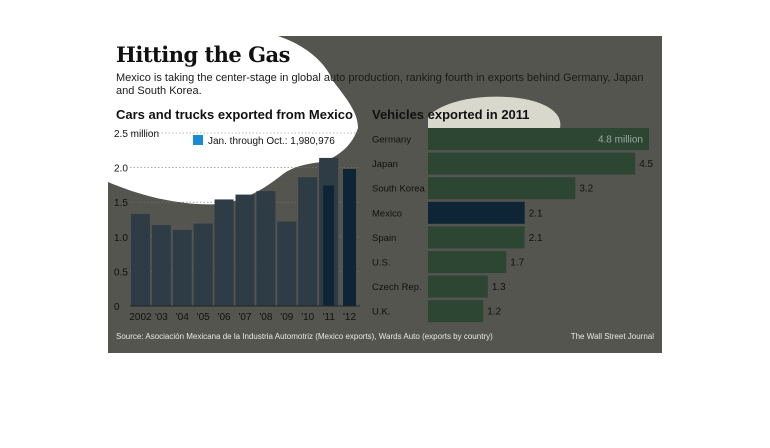 The image size is (770, 448). I want to click on page-title: Hitting the Gas, so click(203, 54).